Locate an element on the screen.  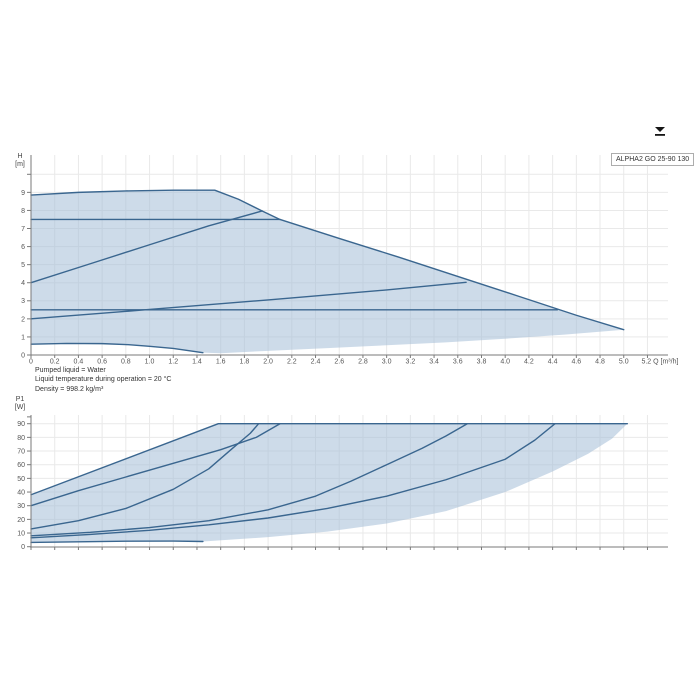
x-tick-label: 1.2 is located at coordinates (173, 362).